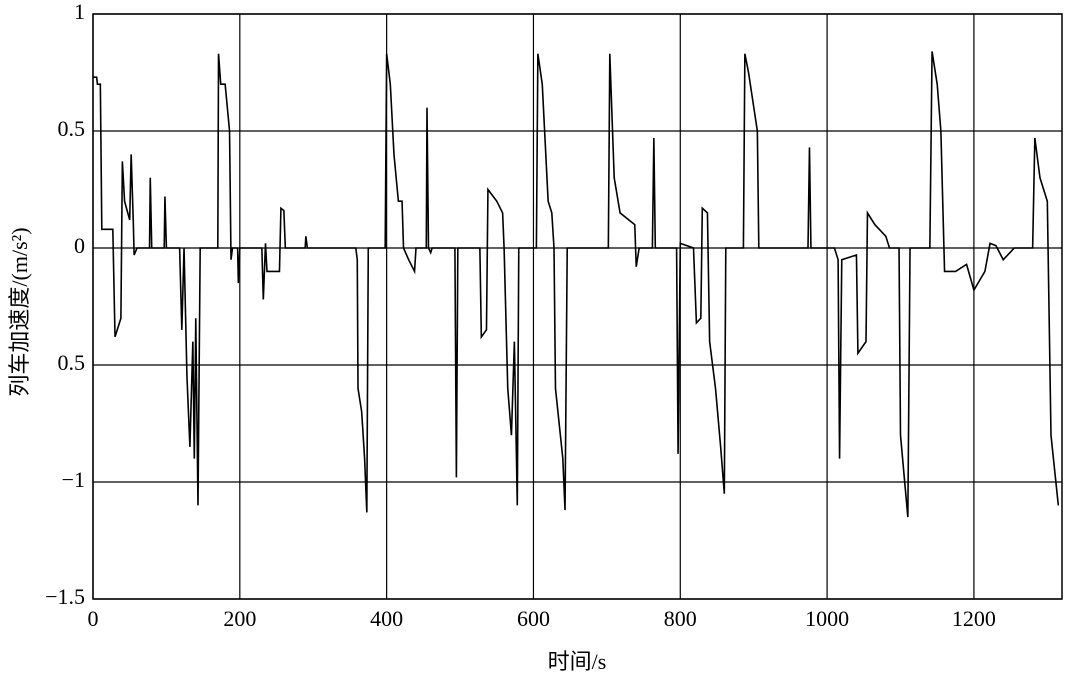 The width and height of the screenshot is (1065, 681). I want to click on y-tick-label: −1, so click(73, 479).